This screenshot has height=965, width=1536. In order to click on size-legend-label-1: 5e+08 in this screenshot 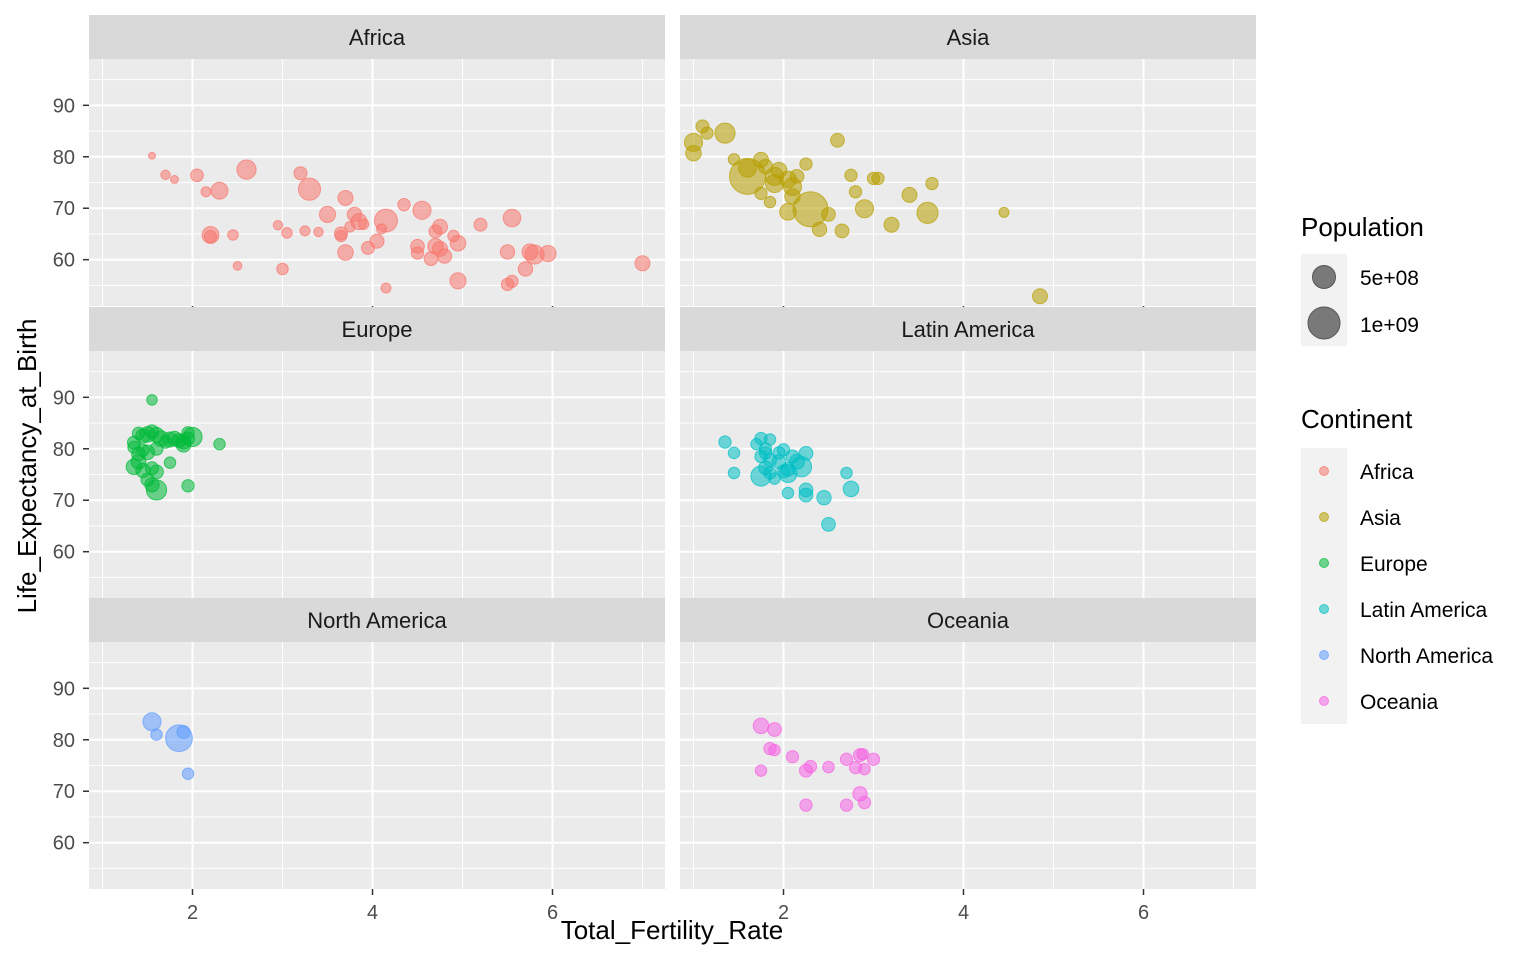, I will do `click(1389, 278)`.